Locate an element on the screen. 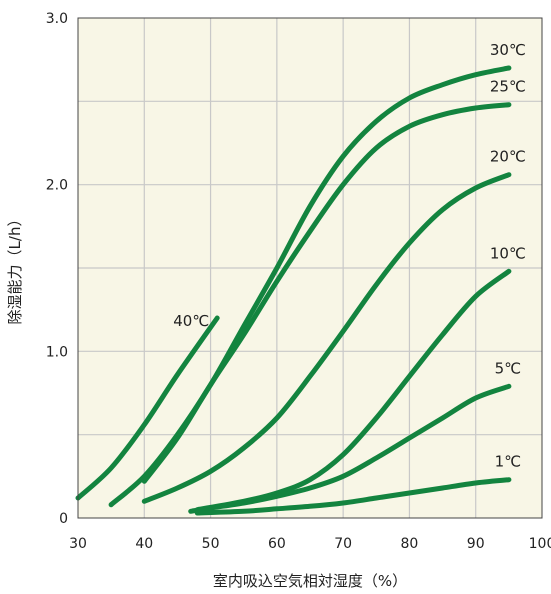 This screenshot has width=551, height=594. x-tick-label: 80 is located at coordinates (410, 544).